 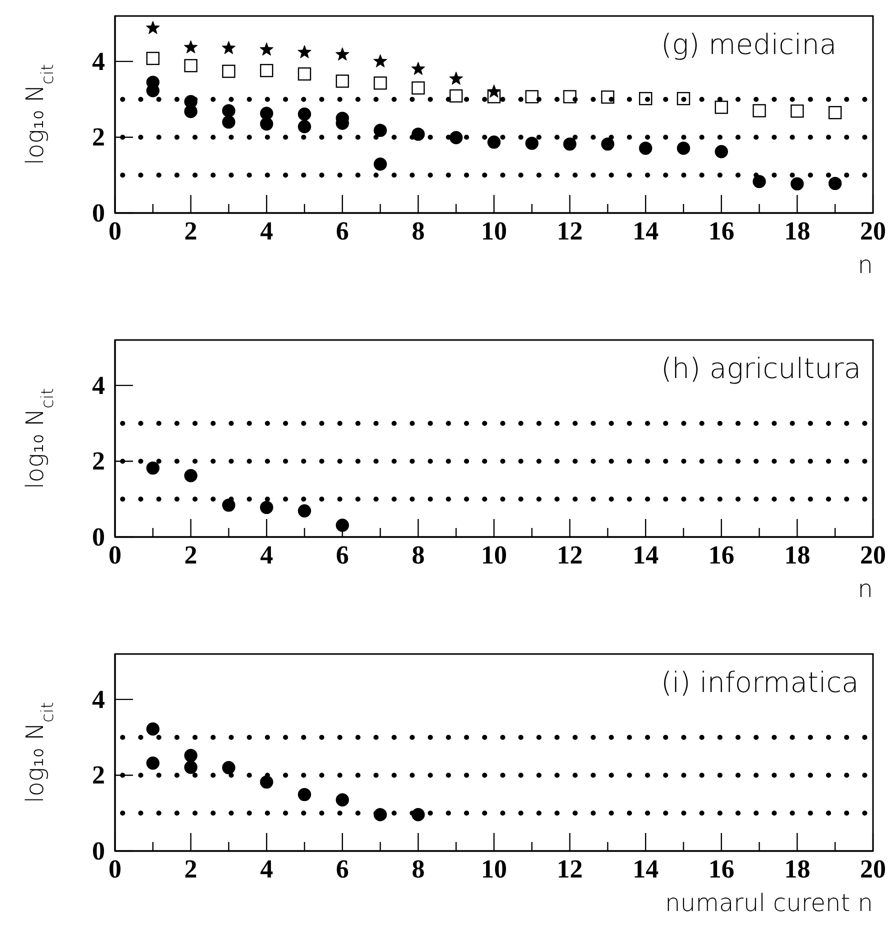 I want to click on text: (h) agricultura, so click(x=761, y=368).